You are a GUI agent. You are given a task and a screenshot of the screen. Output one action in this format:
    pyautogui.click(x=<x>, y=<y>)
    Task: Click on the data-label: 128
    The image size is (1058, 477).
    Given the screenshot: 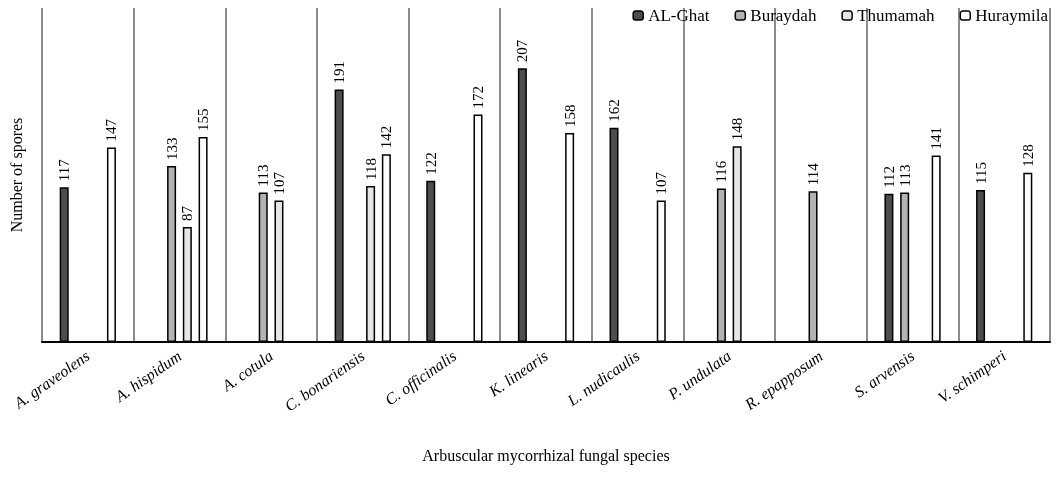 What is the action you would take?
    pyautogui.click(x=1027, y=155)
    